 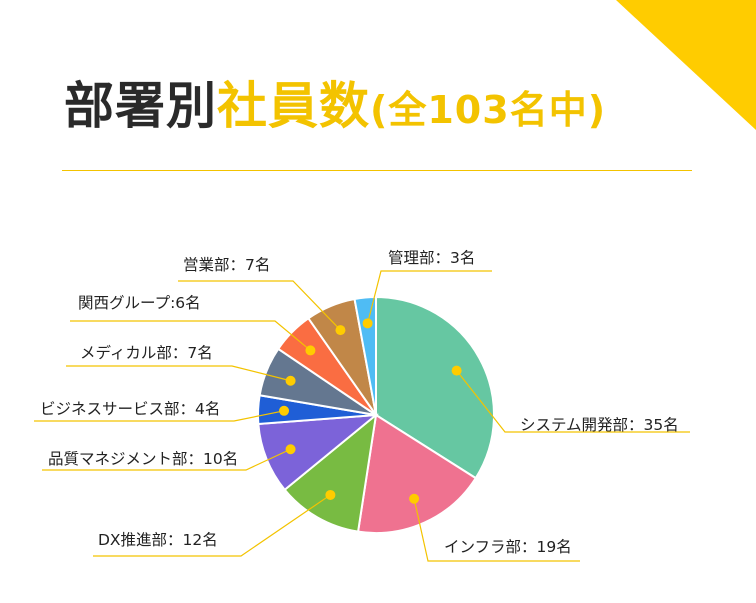 I want to click on slice-label-4: 品質マネジメント部：10名, so click(x=143, y=459).